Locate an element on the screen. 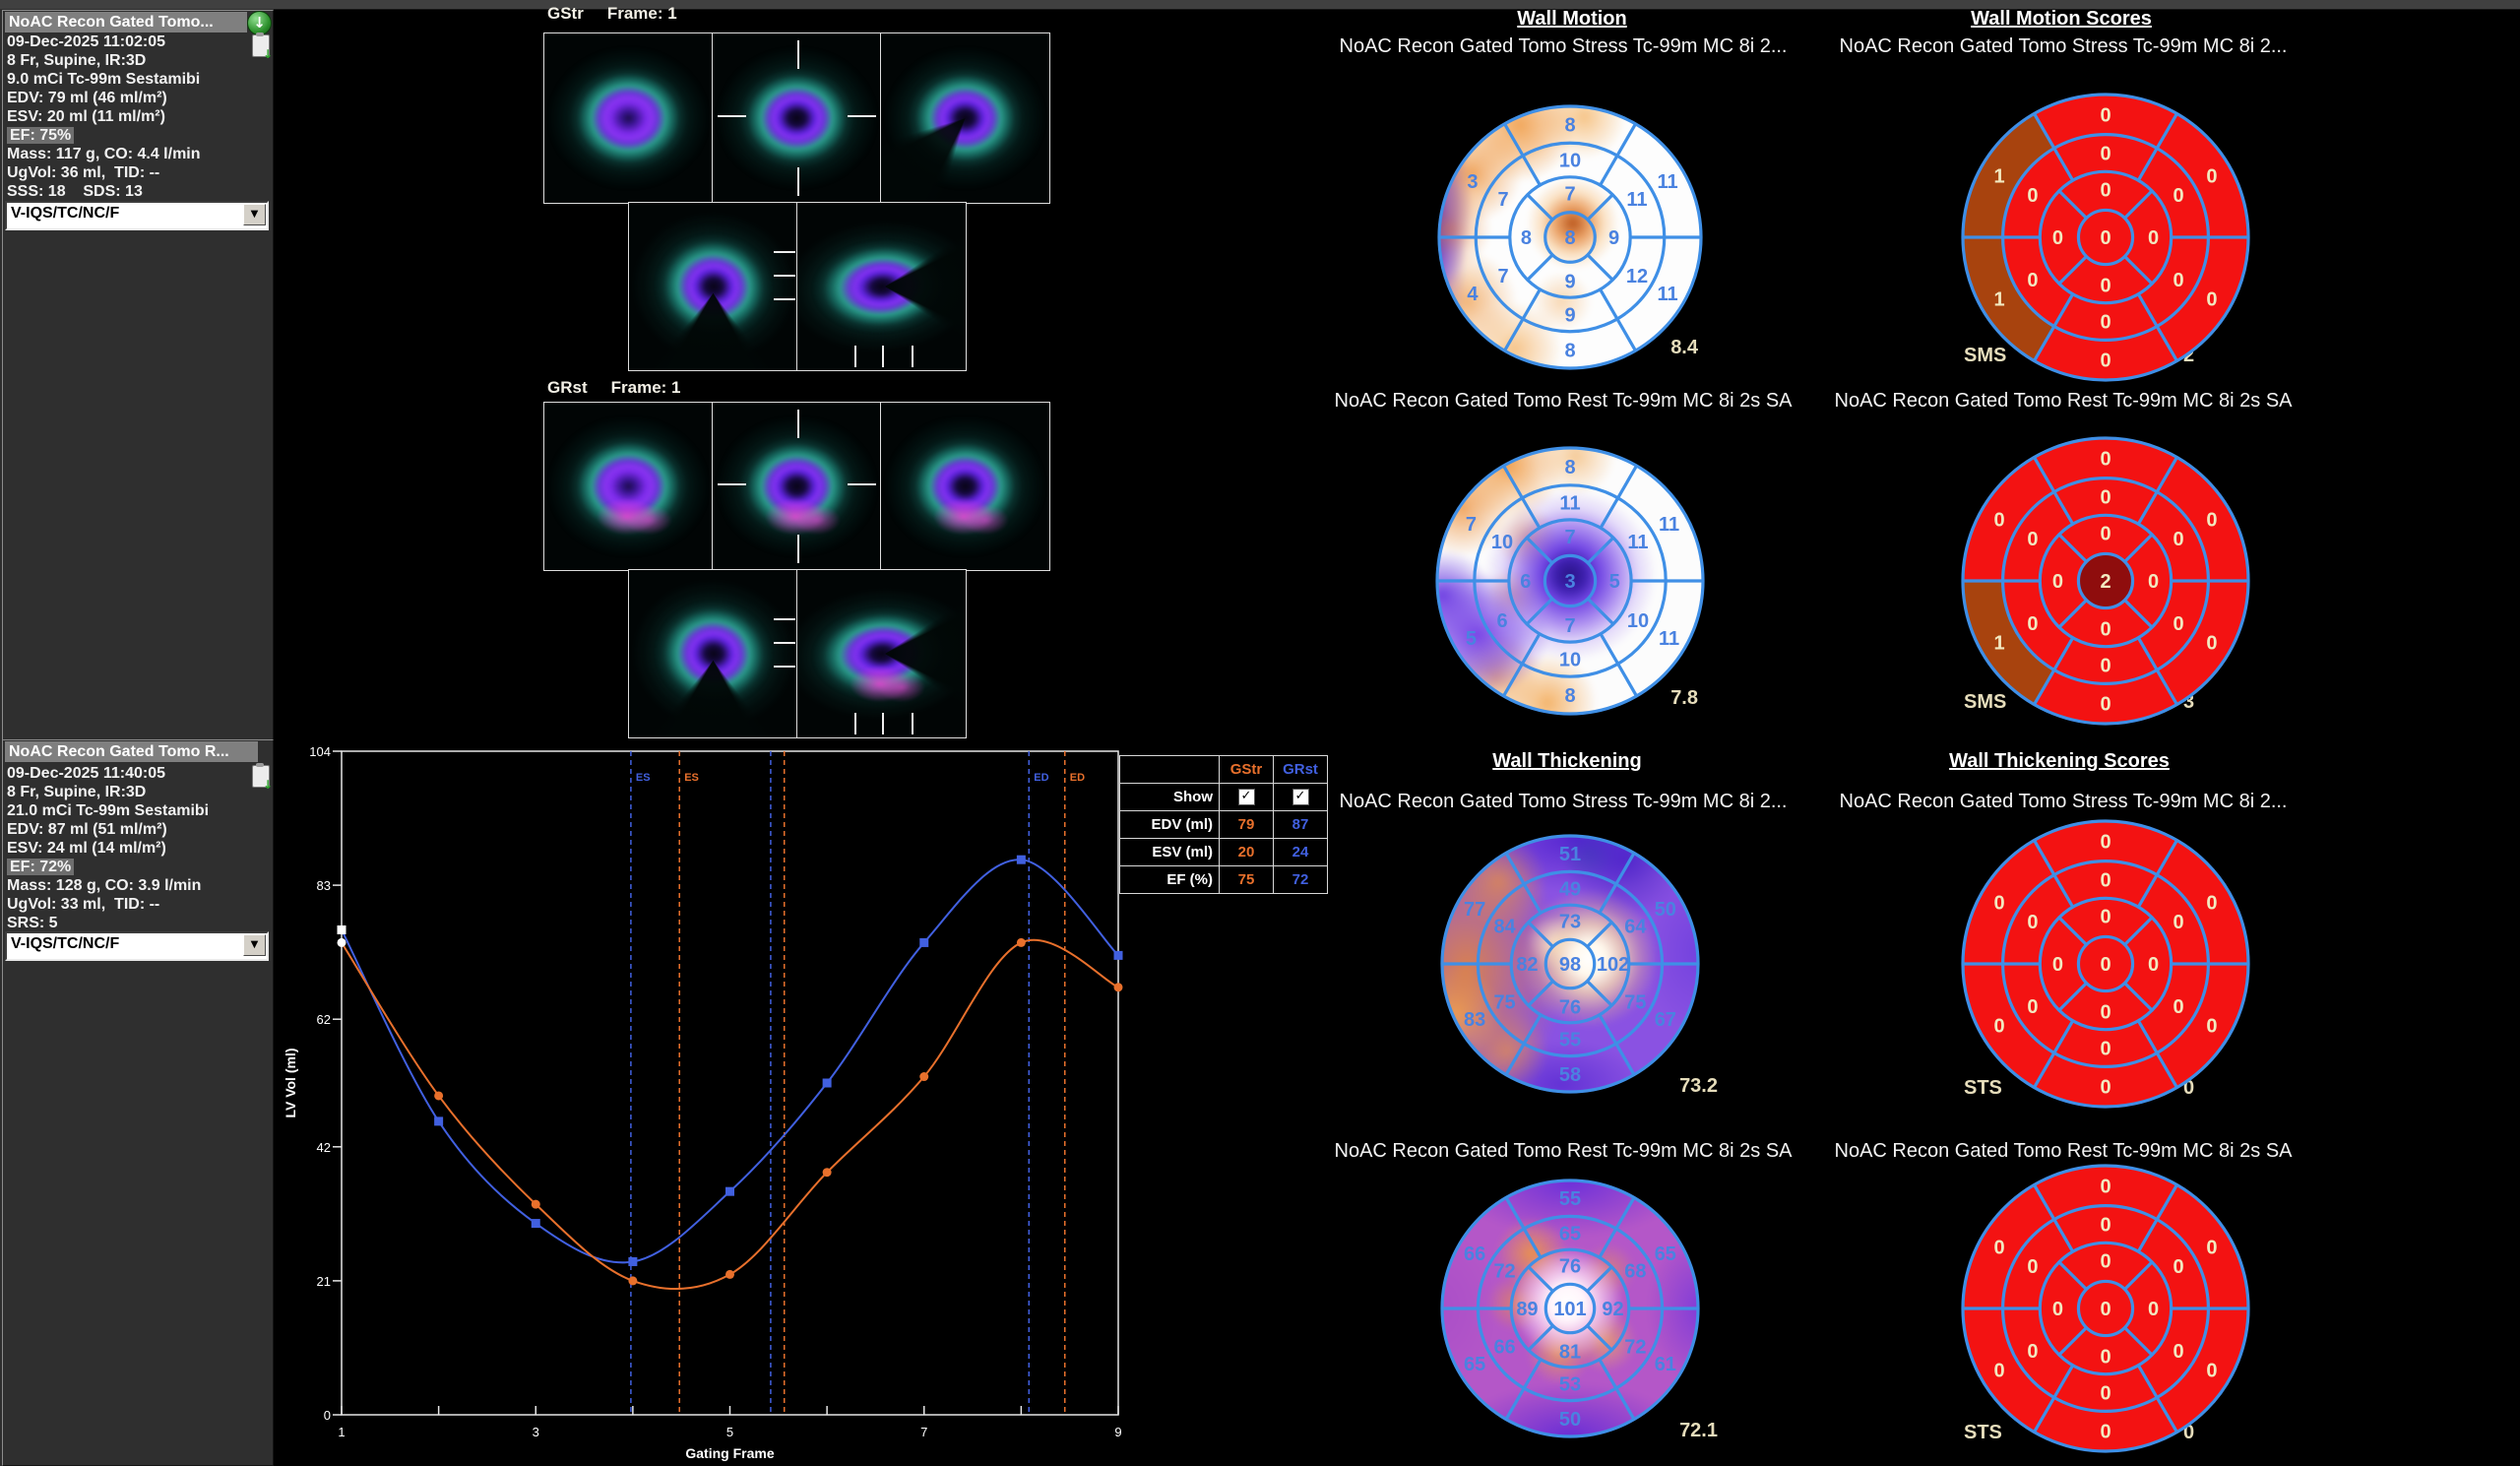  svg-text: 50 is located at coordinates (1665, 910).